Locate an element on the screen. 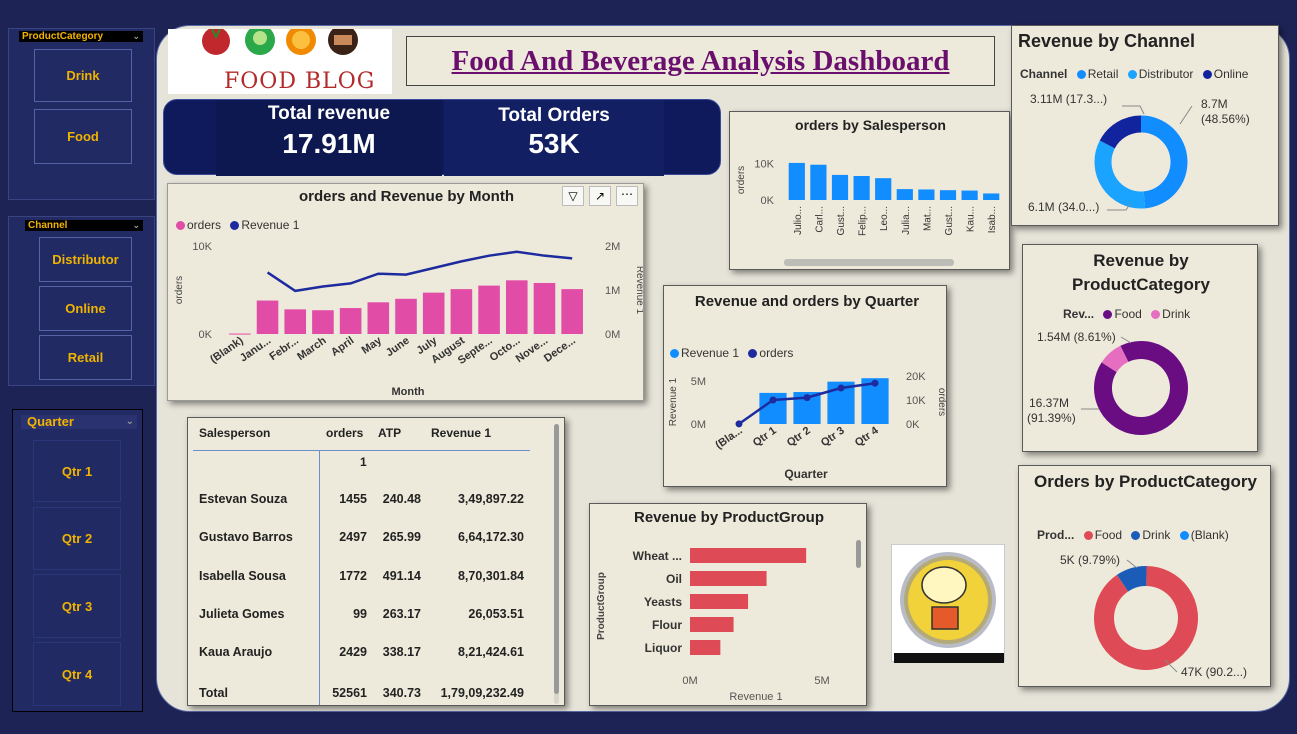 The image size is (1297, 734). slicer-item-qtr1: Qtr 1 is located at coordinates (77, 471).